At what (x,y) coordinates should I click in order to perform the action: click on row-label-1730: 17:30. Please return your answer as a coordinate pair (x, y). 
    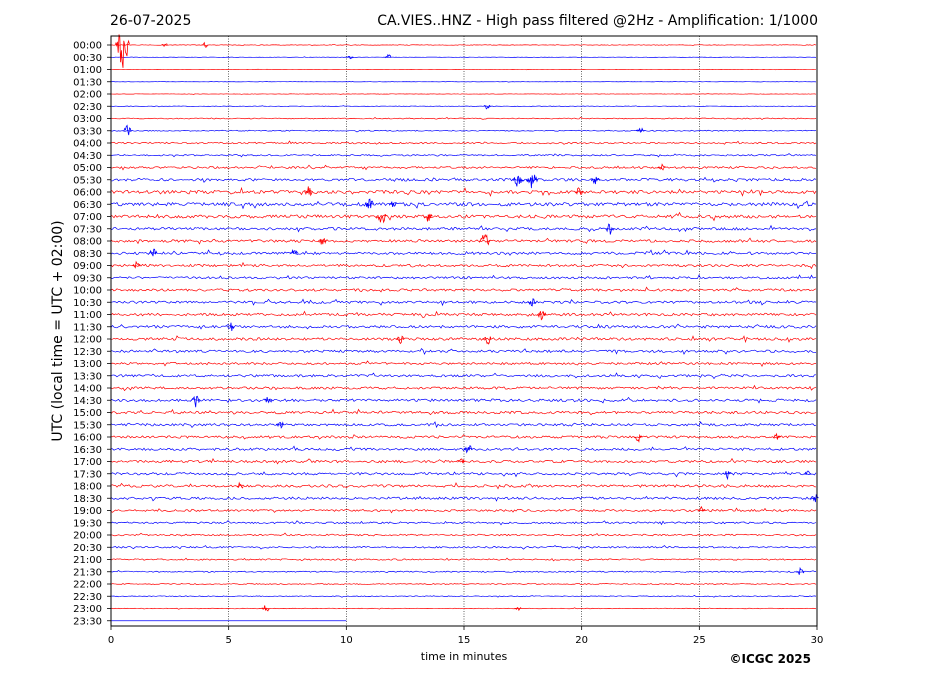
    Looking at the image, I should click on (87, 474).